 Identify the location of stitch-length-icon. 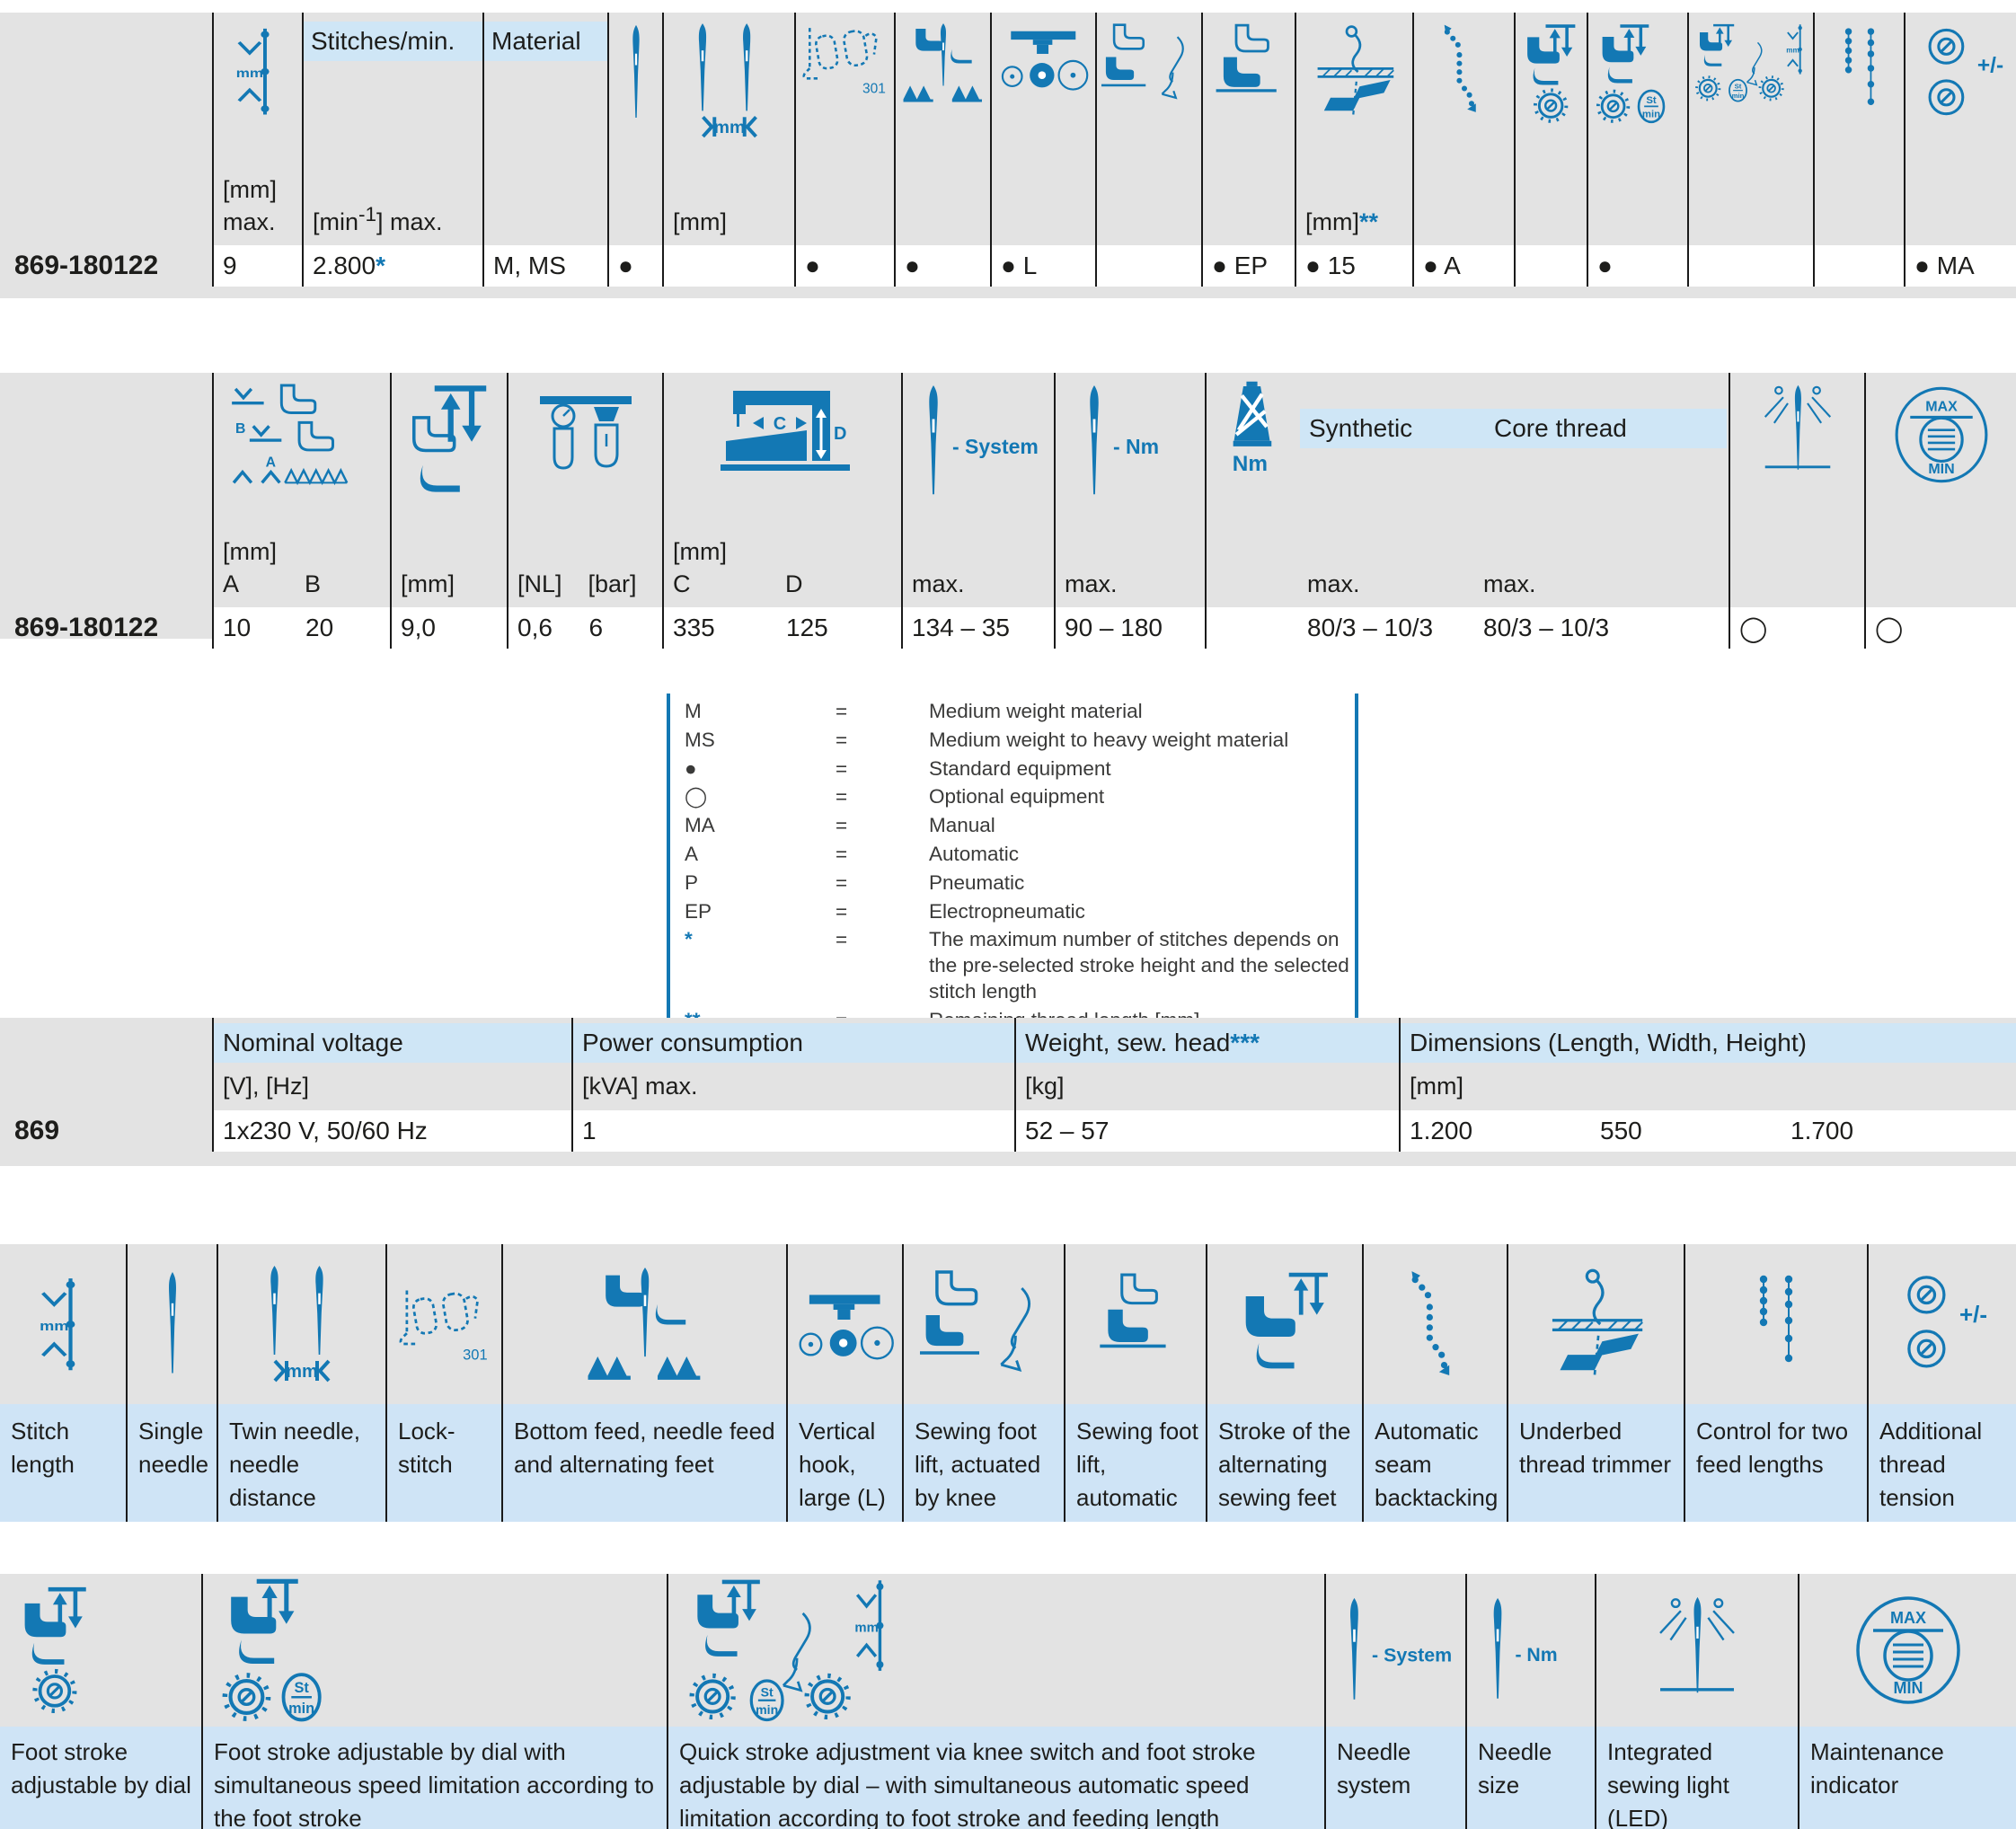
(63, 1324).